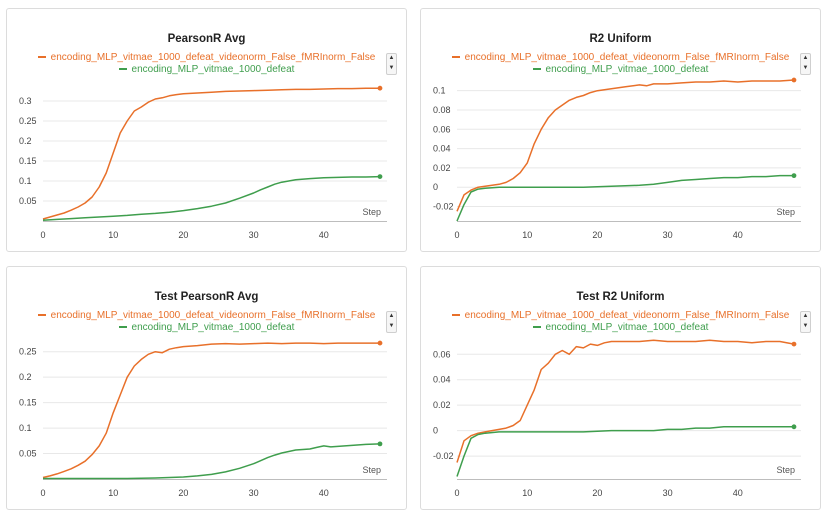 This screenshot has width=827, height=516. I want to click on plot-area: -0.02 0 0.02 0.04 0.06 0 10 20 30 40 Step, so click(617, 418).